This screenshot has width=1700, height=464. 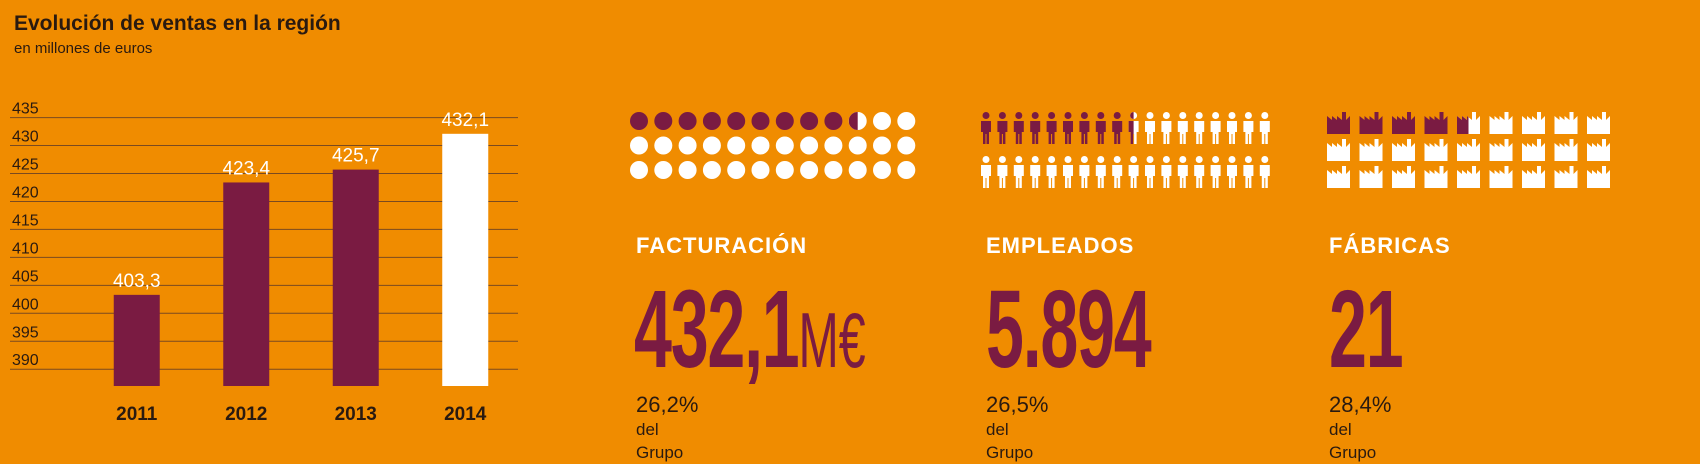 I want to click on y-tick-label: 430, so click(x=25, y=137).